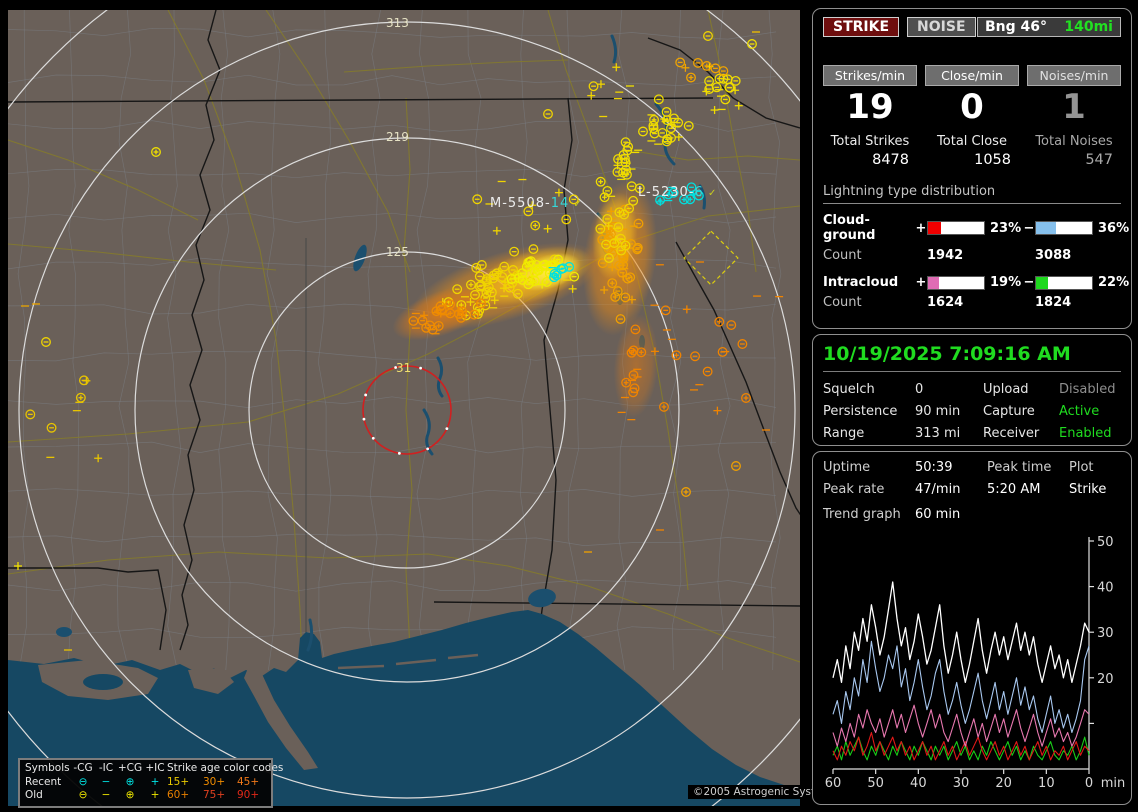  Describe the element at coordinates (1074, 75) in the screenshot. I see `noises-per-min-label: Noises/min` at that location.